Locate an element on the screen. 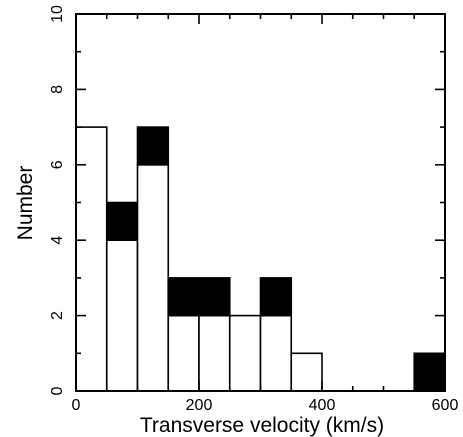 Image resolution: width=463 pixels, height=437 pixels. y-tick-label: 2 is located at coordinates (57, 315).